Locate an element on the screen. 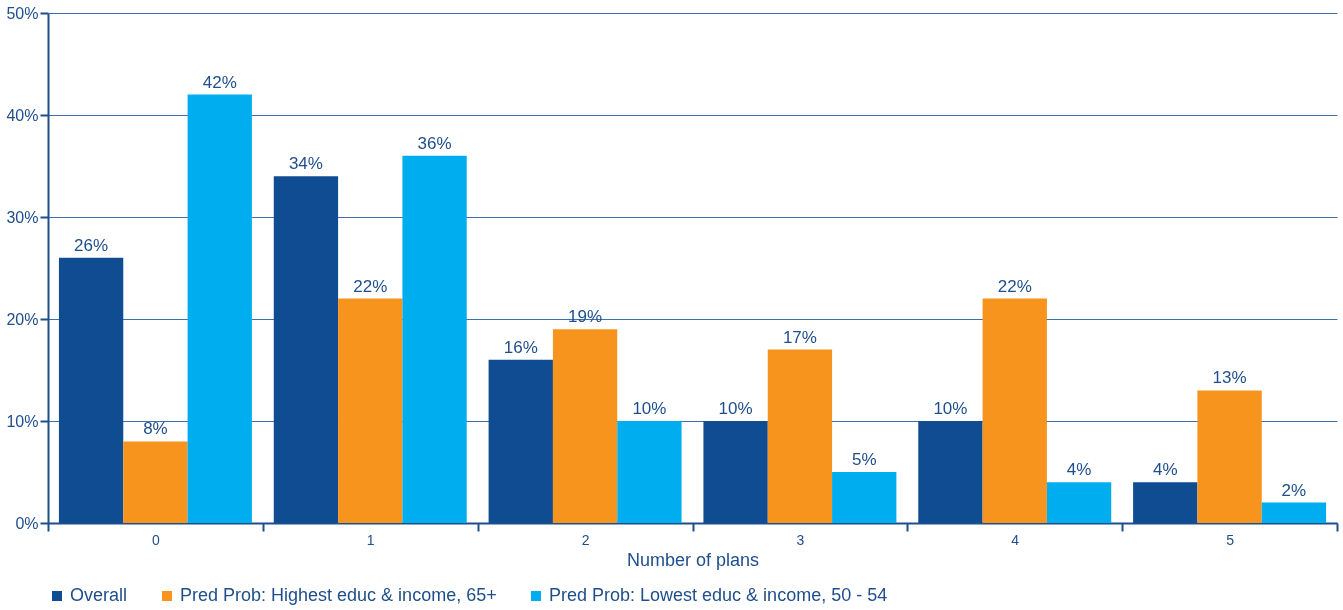 This screenshot has width=1343, height=610. x-tick-label: 2 is located at coordinates (585, 539).